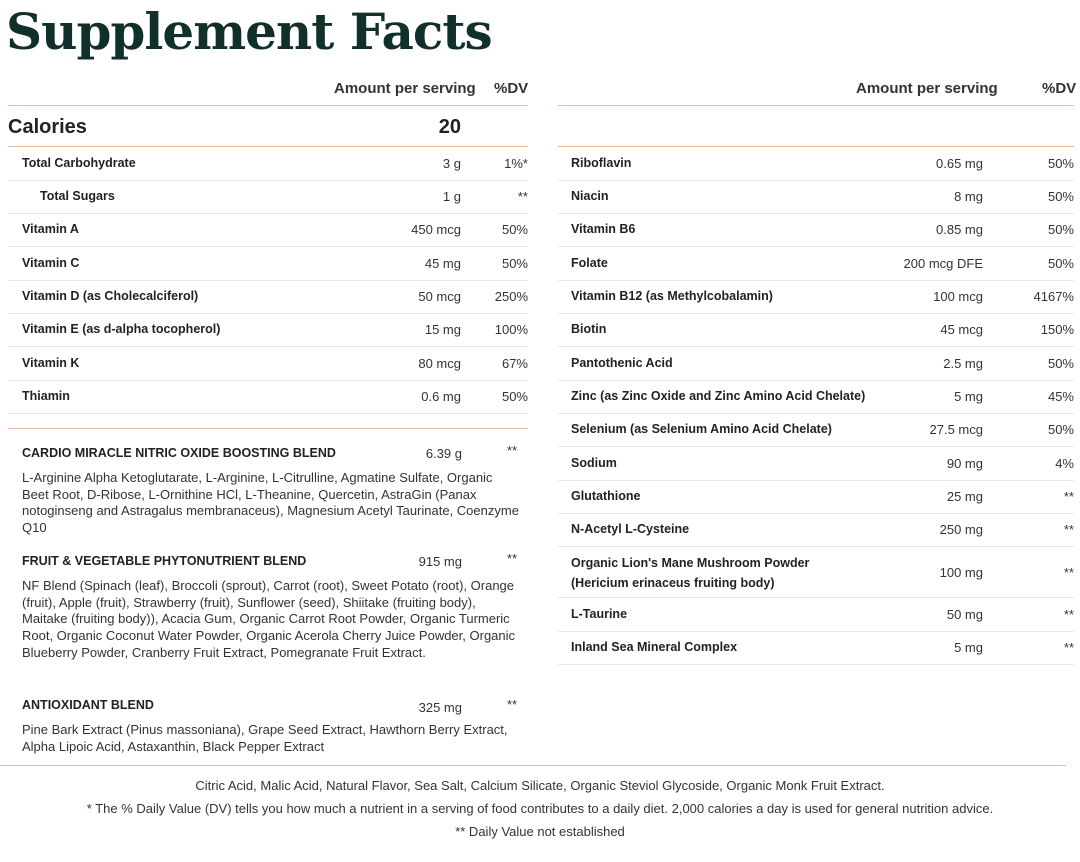 This screenshot has height=862, width=1080. What do you see at coordinates (79, 163) in the screenshot?
I see `nutrient-name: Total Carbohydrate` at bounding box center [79, 163].